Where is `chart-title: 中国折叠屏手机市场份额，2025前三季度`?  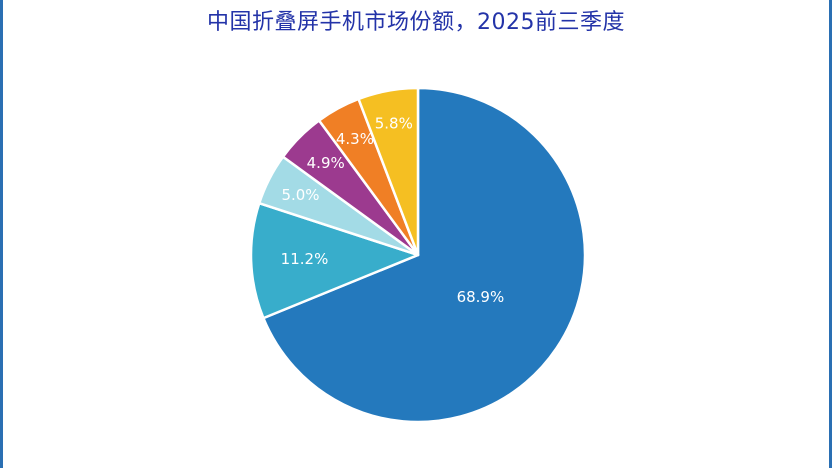
chart-title: 中国折叠屏手机市场份额，2025前三季度 is located at coordinates (416, 22).